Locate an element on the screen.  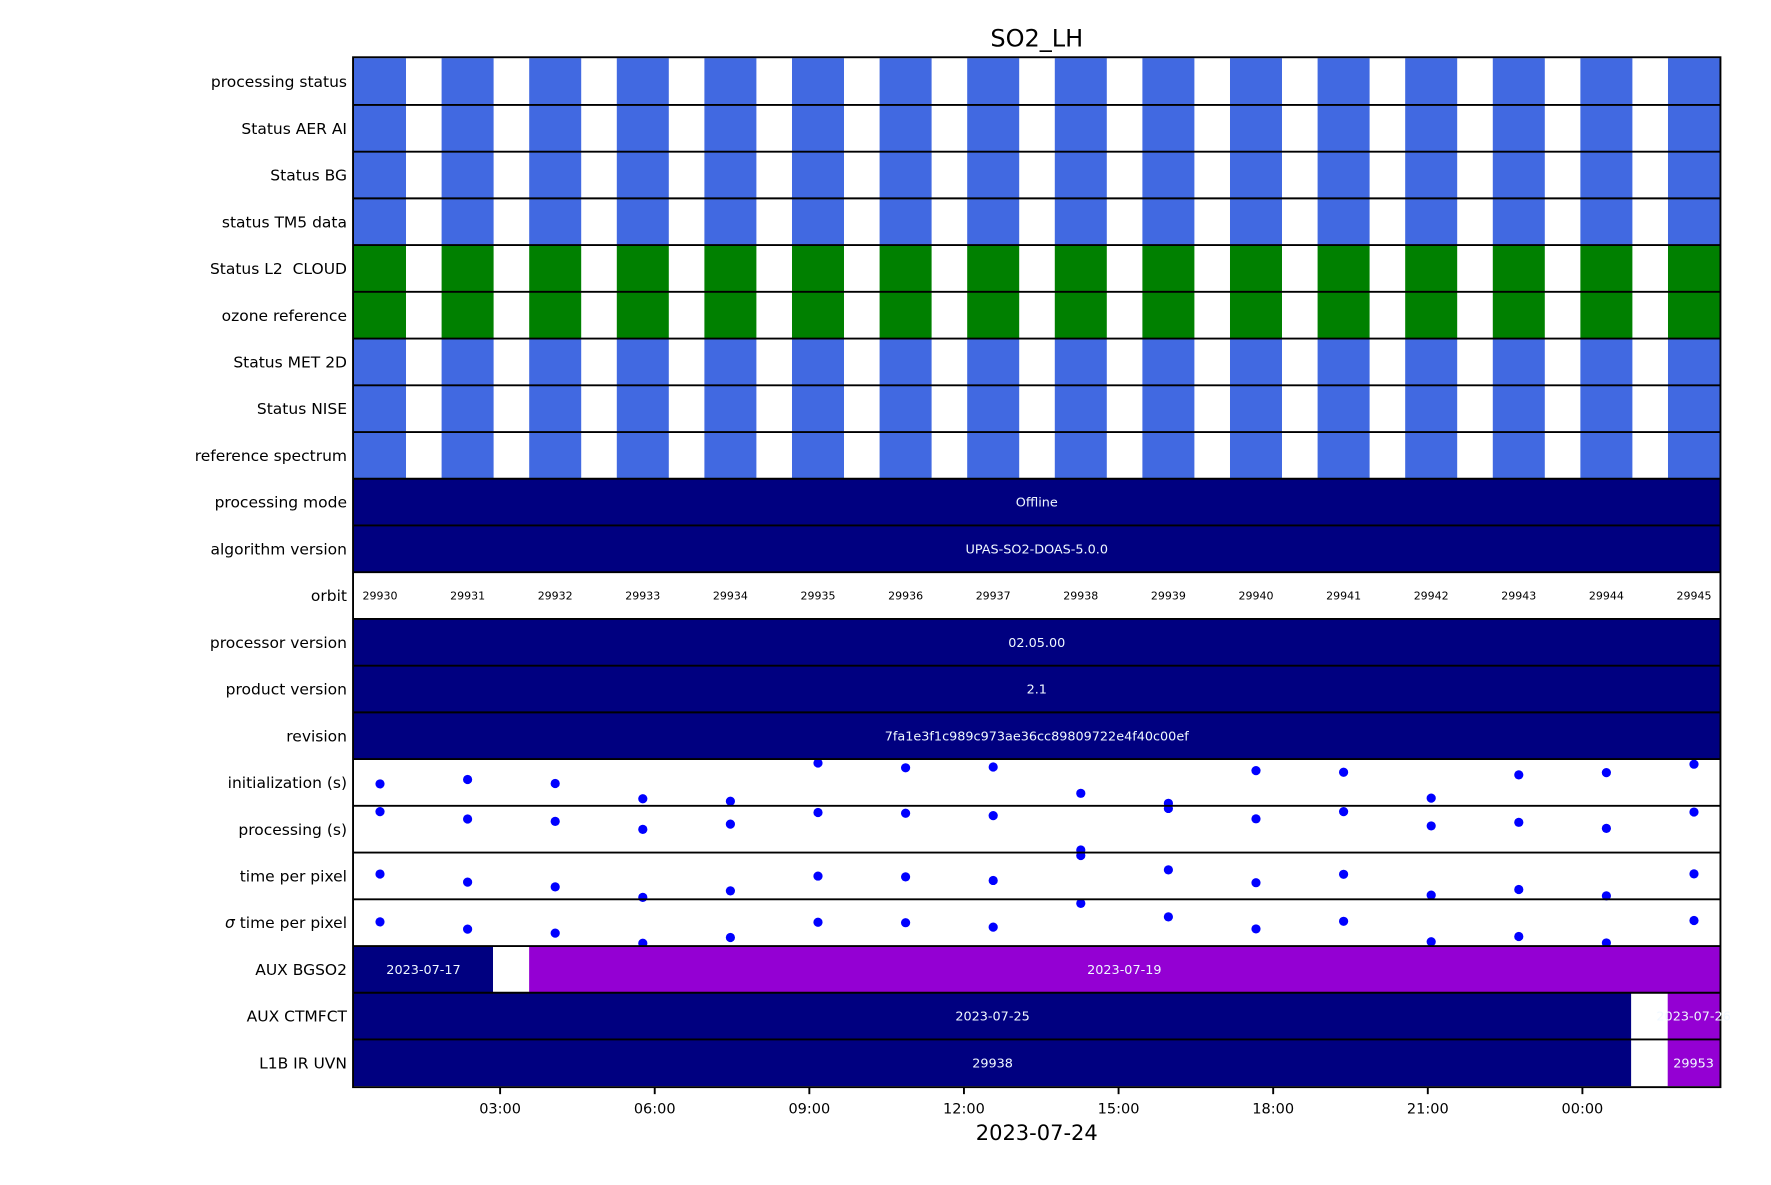
x-tick-label: 09:00 is located at coordinates (809, 1110).